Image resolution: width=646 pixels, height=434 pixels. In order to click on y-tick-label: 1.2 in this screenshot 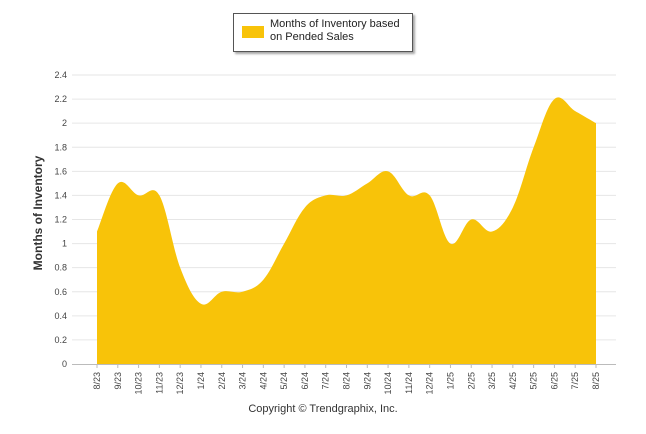, I will do `click(60, 220)`.